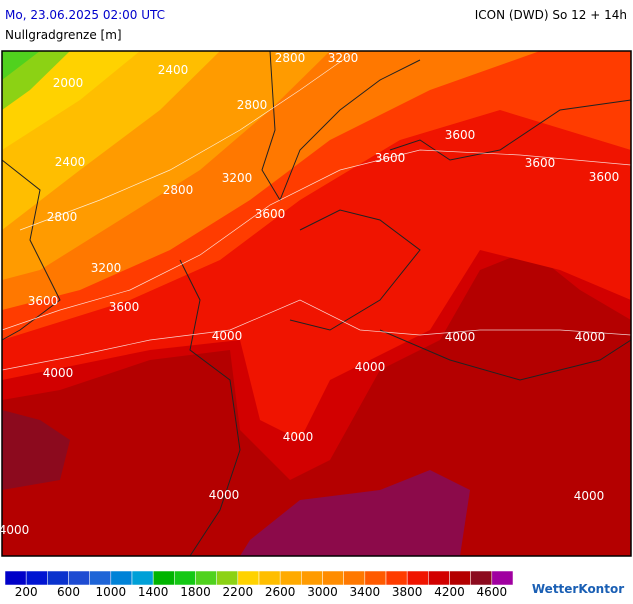 Image resolution: width=633 pixels, height=604 pixels. Describe the element at coordinates (68, 592) in the screenshot. I see `legend-tick-label: 600` at that location.